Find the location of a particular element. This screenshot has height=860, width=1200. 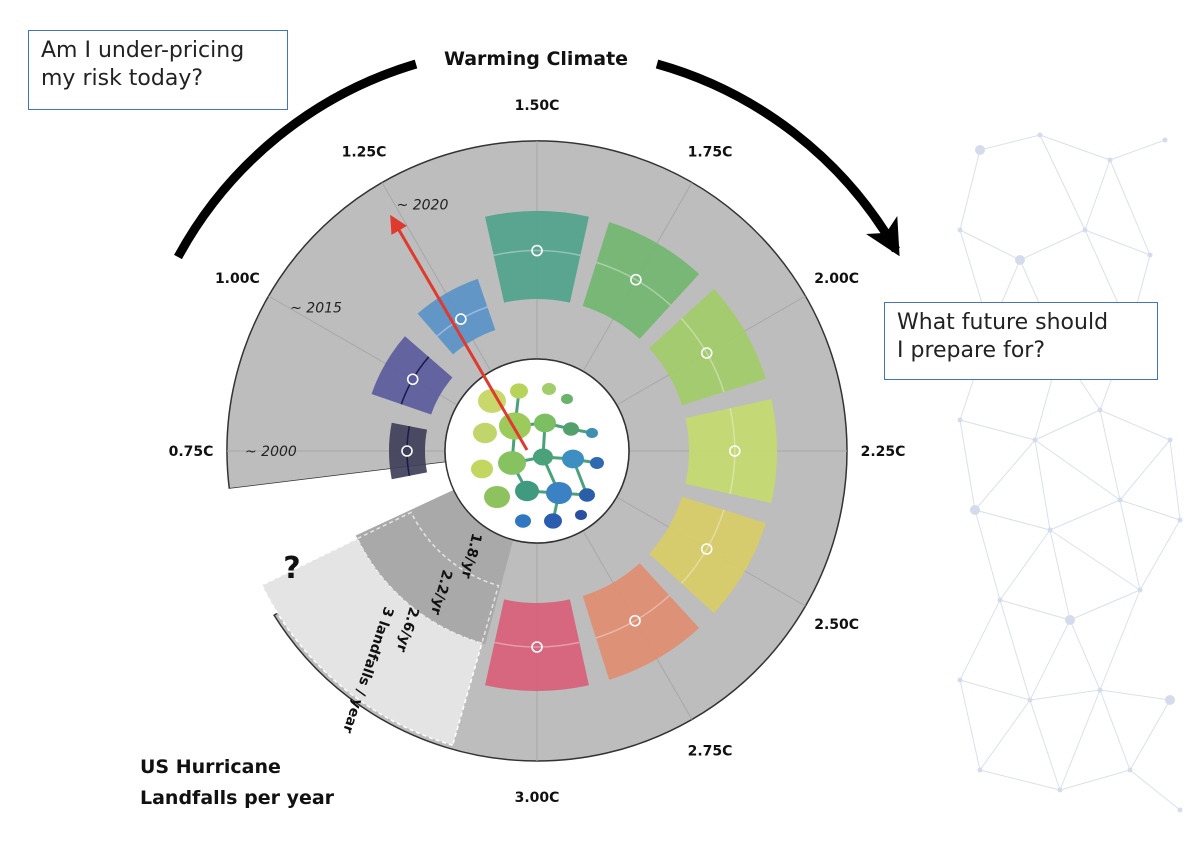

warming-level-label: 1.50C is located at coordinates (537, 106).